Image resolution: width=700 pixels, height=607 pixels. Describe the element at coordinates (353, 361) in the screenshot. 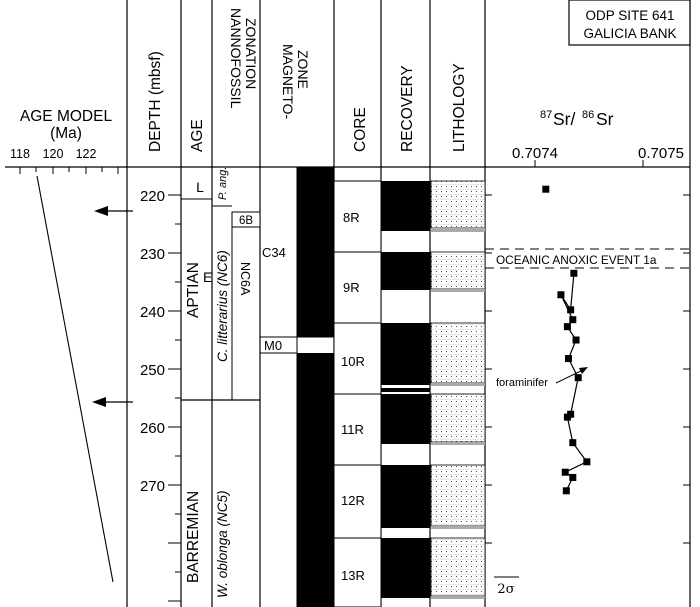

I see `core-label-10r: 10R` at that location.